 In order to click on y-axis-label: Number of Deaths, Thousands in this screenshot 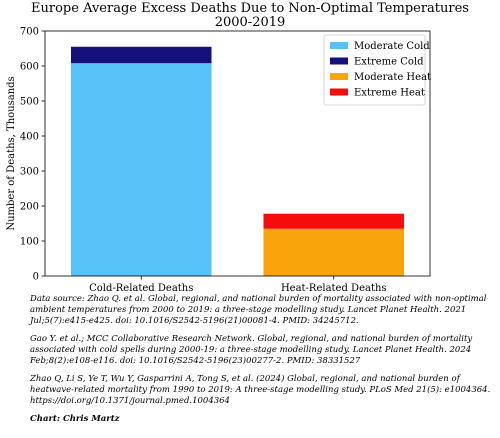, I will do `click(11, 153)`.